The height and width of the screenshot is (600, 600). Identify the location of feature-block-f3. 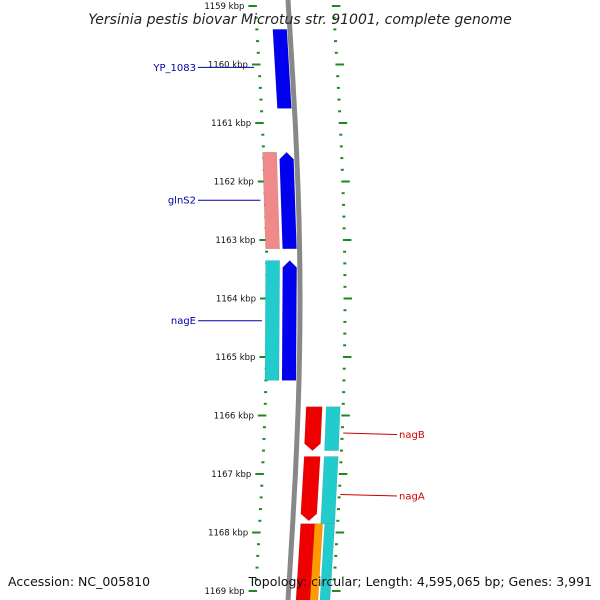
(288, 200).